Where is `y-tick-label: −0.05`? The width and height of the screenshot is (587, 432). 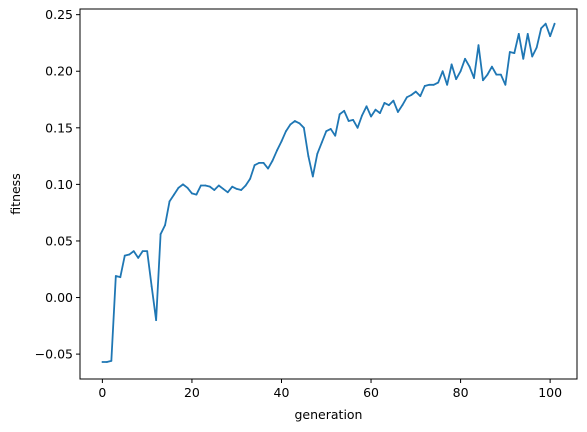 y-tick-label: −0.05 is located at coordinates (54, 354).